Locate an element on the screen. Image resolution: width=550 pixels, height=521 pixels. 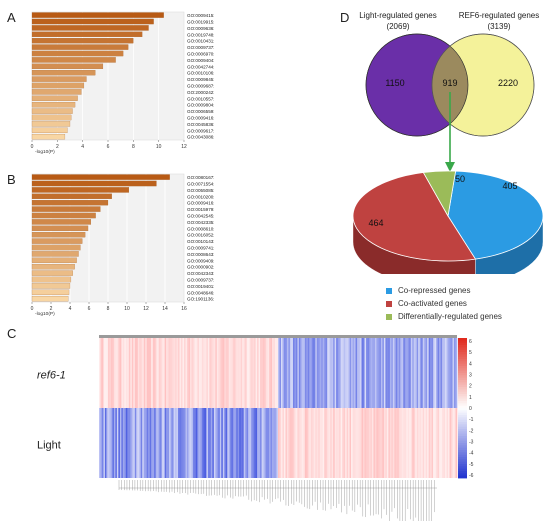
colorbar-tick-label: 0 is located at coordinates (470, 409).